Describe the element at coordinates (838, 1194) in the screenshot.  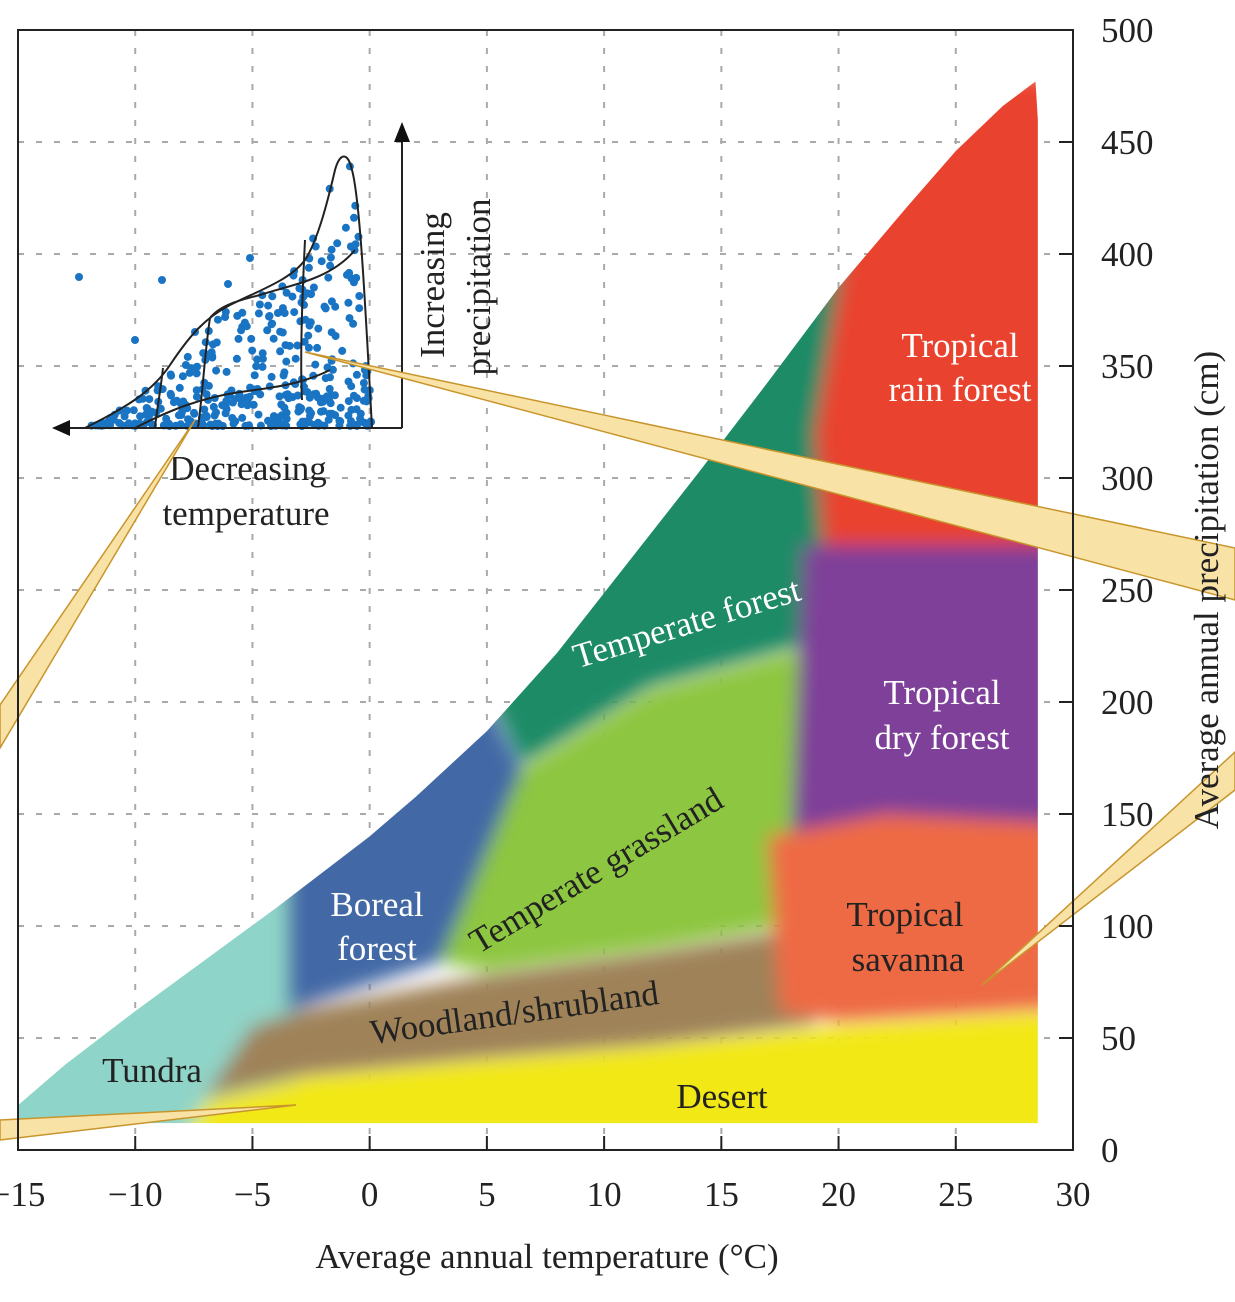
I see `x-tick-label: 20` at that location.